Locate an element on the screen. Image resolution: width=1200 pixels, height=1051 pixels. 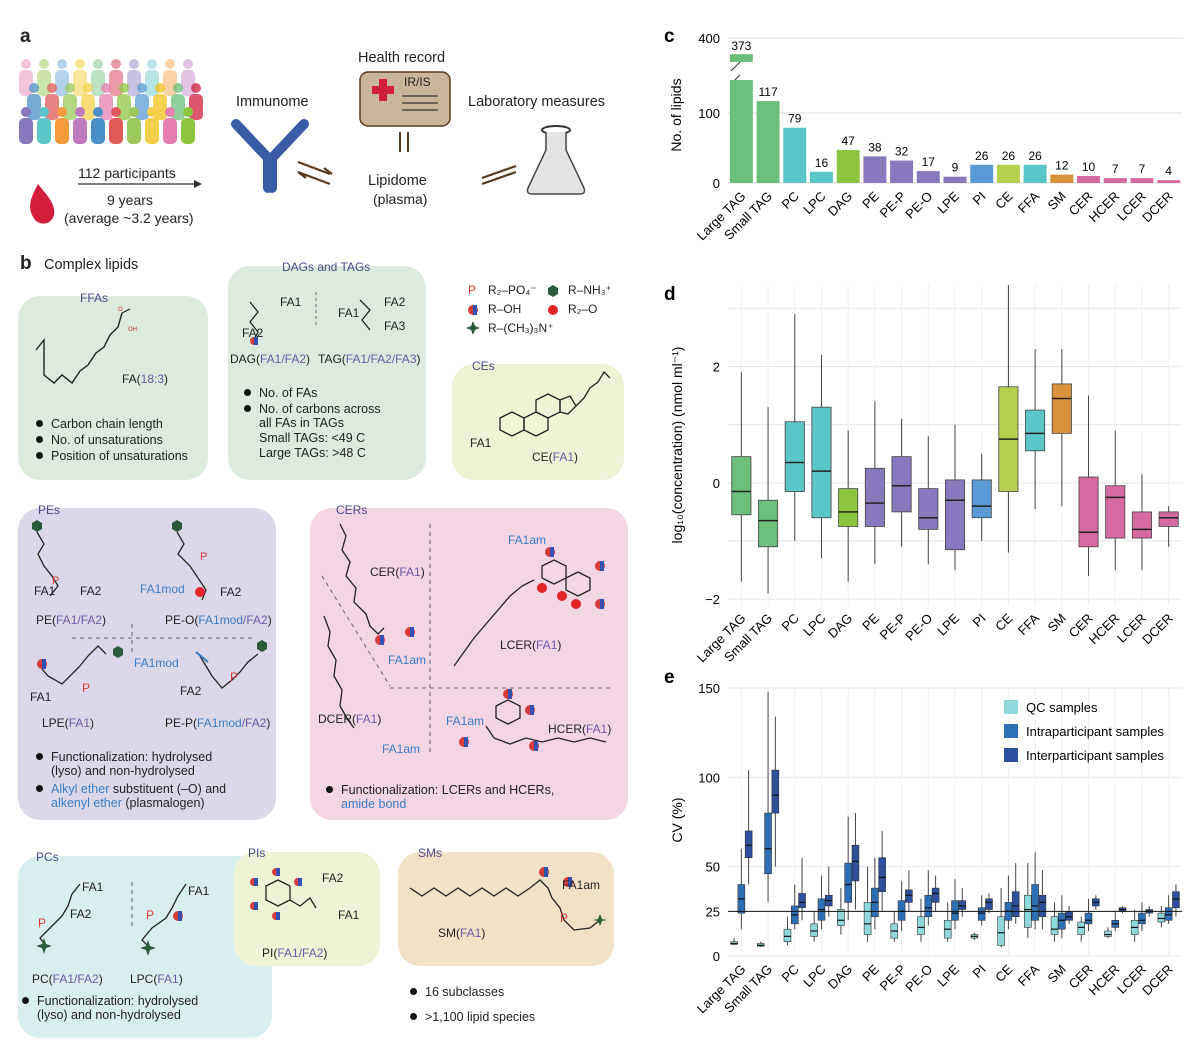
ce-formula: CE(FA1) is located at coordinates (555, 457).